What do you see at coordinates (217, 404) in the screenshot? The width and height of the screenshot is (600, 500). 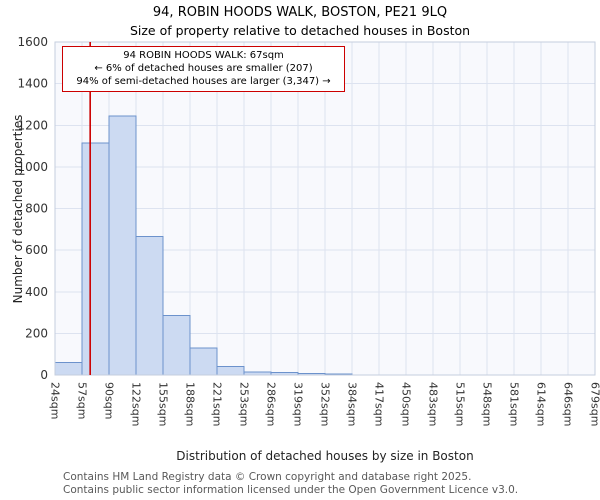 I see `x-tick-label: 221sqm` at bounding box center [217, 404].